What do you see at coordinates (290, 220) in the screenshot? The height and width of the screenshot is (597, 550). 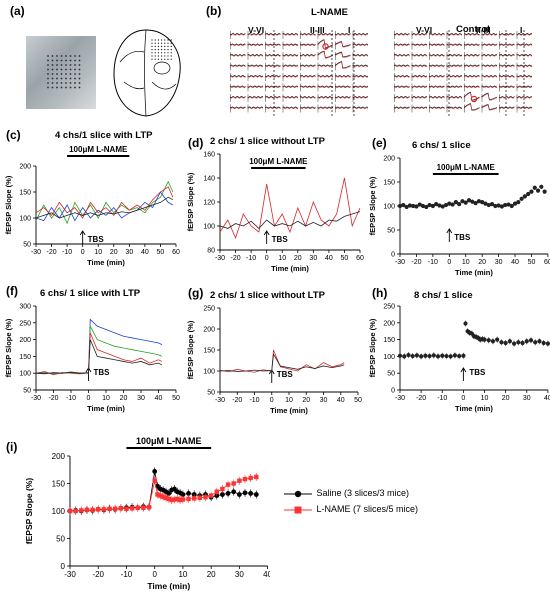 I see `series-line-black` at bounding box center [290, 220].